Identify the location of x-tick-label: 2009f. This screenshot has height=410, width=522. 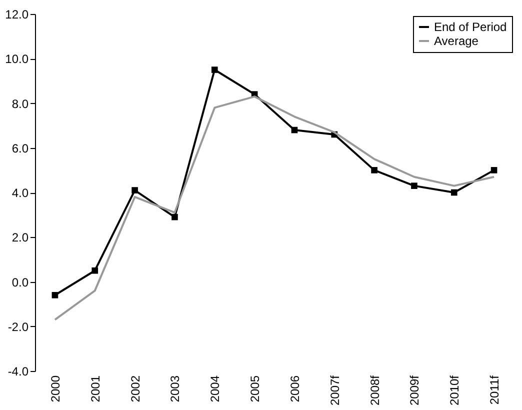
(415, 390).